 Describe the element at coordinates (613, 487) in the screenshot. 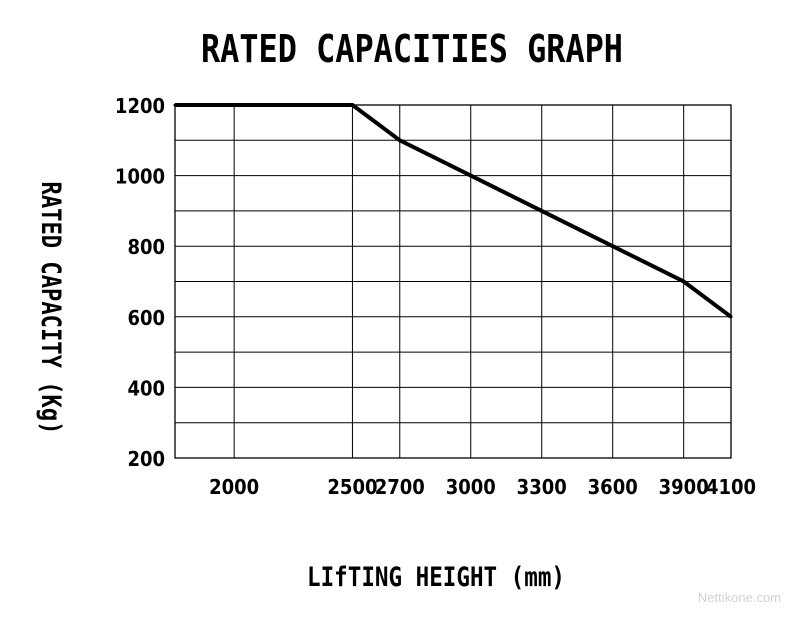

I see `x-tick-label: 3600` at that location.